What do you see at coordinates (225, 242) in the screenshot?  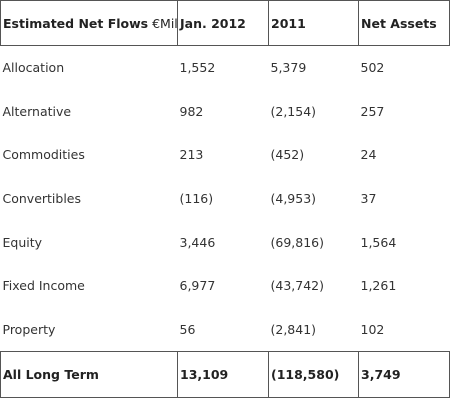 I see `table-row: Equity 3,446 (69,816) 1,564` at bounding box center [225, 242].